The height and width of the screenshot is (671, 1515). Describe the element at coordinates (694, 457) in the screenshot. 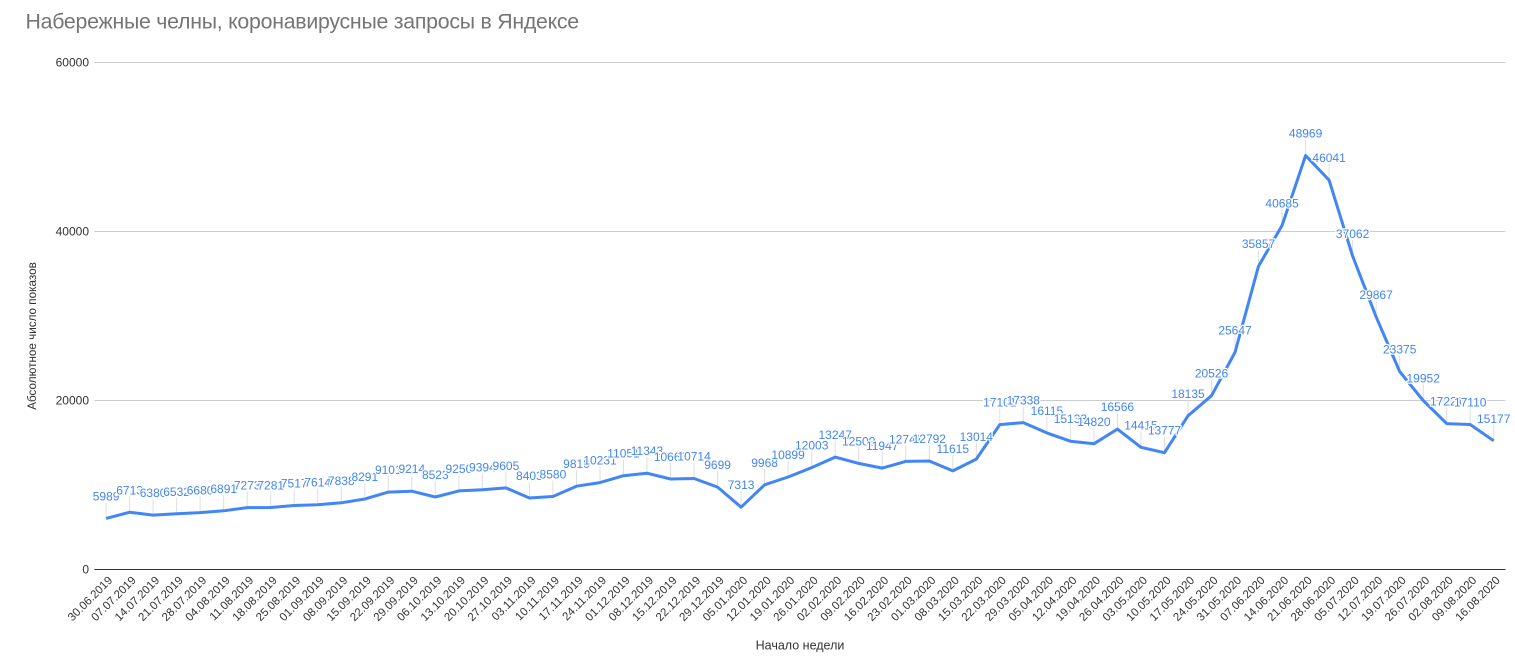

I see `svg-text: 10714` at that location.